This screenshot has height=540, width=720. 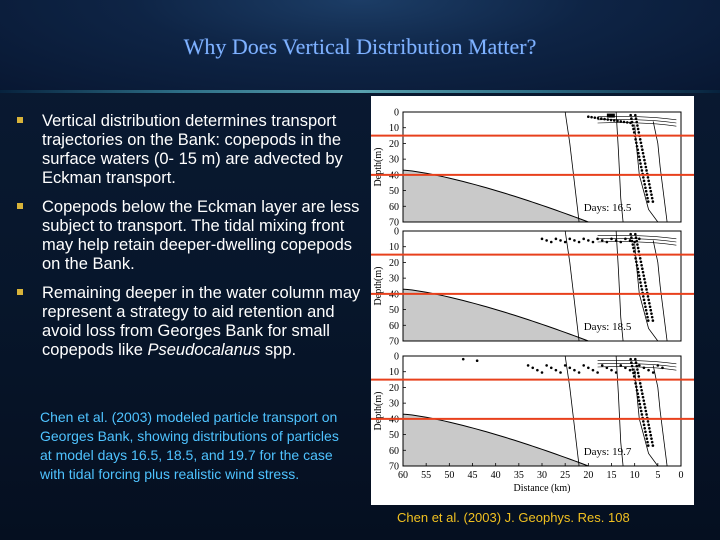 What do you see at coordinates (378, 286) in the screenshot?
I see `depth-axis-label: Depth(m)` at bounding box center [378, 286].